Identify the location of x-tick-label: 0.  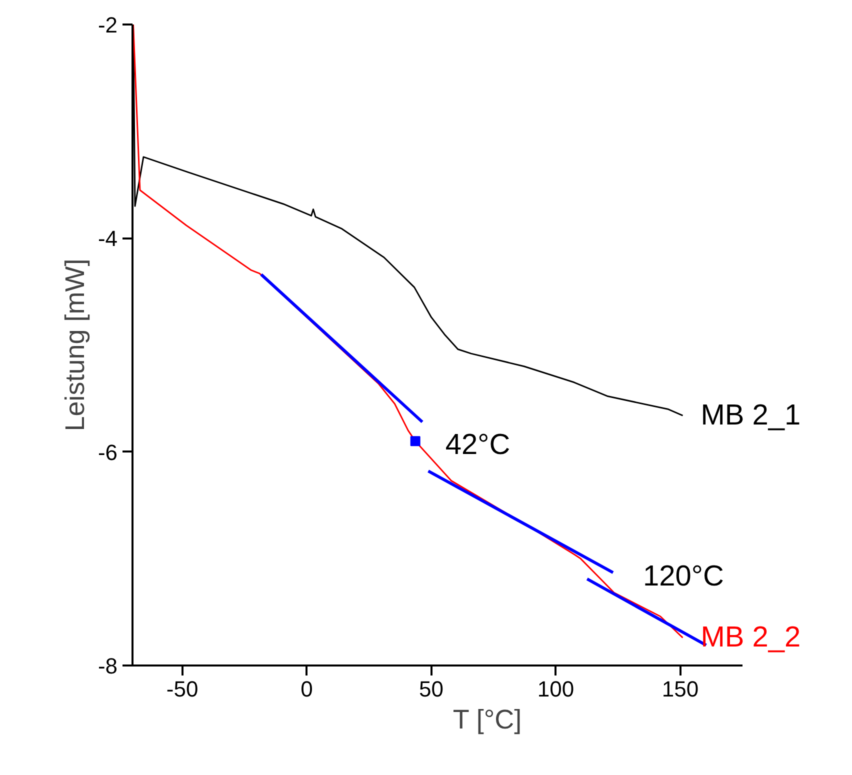
(306, 689).